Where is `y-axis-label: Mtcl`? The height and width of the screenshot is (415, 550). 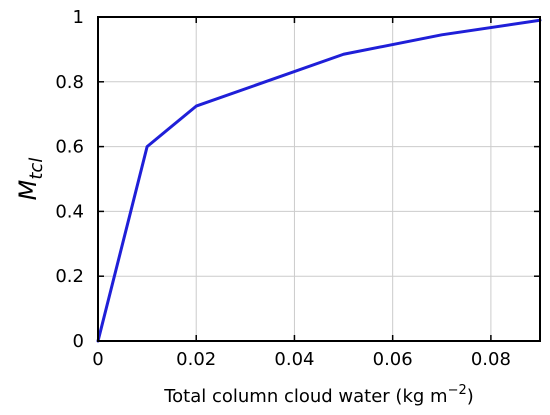
y-axis-label: Mtcl is located at coordinates (30, 179).